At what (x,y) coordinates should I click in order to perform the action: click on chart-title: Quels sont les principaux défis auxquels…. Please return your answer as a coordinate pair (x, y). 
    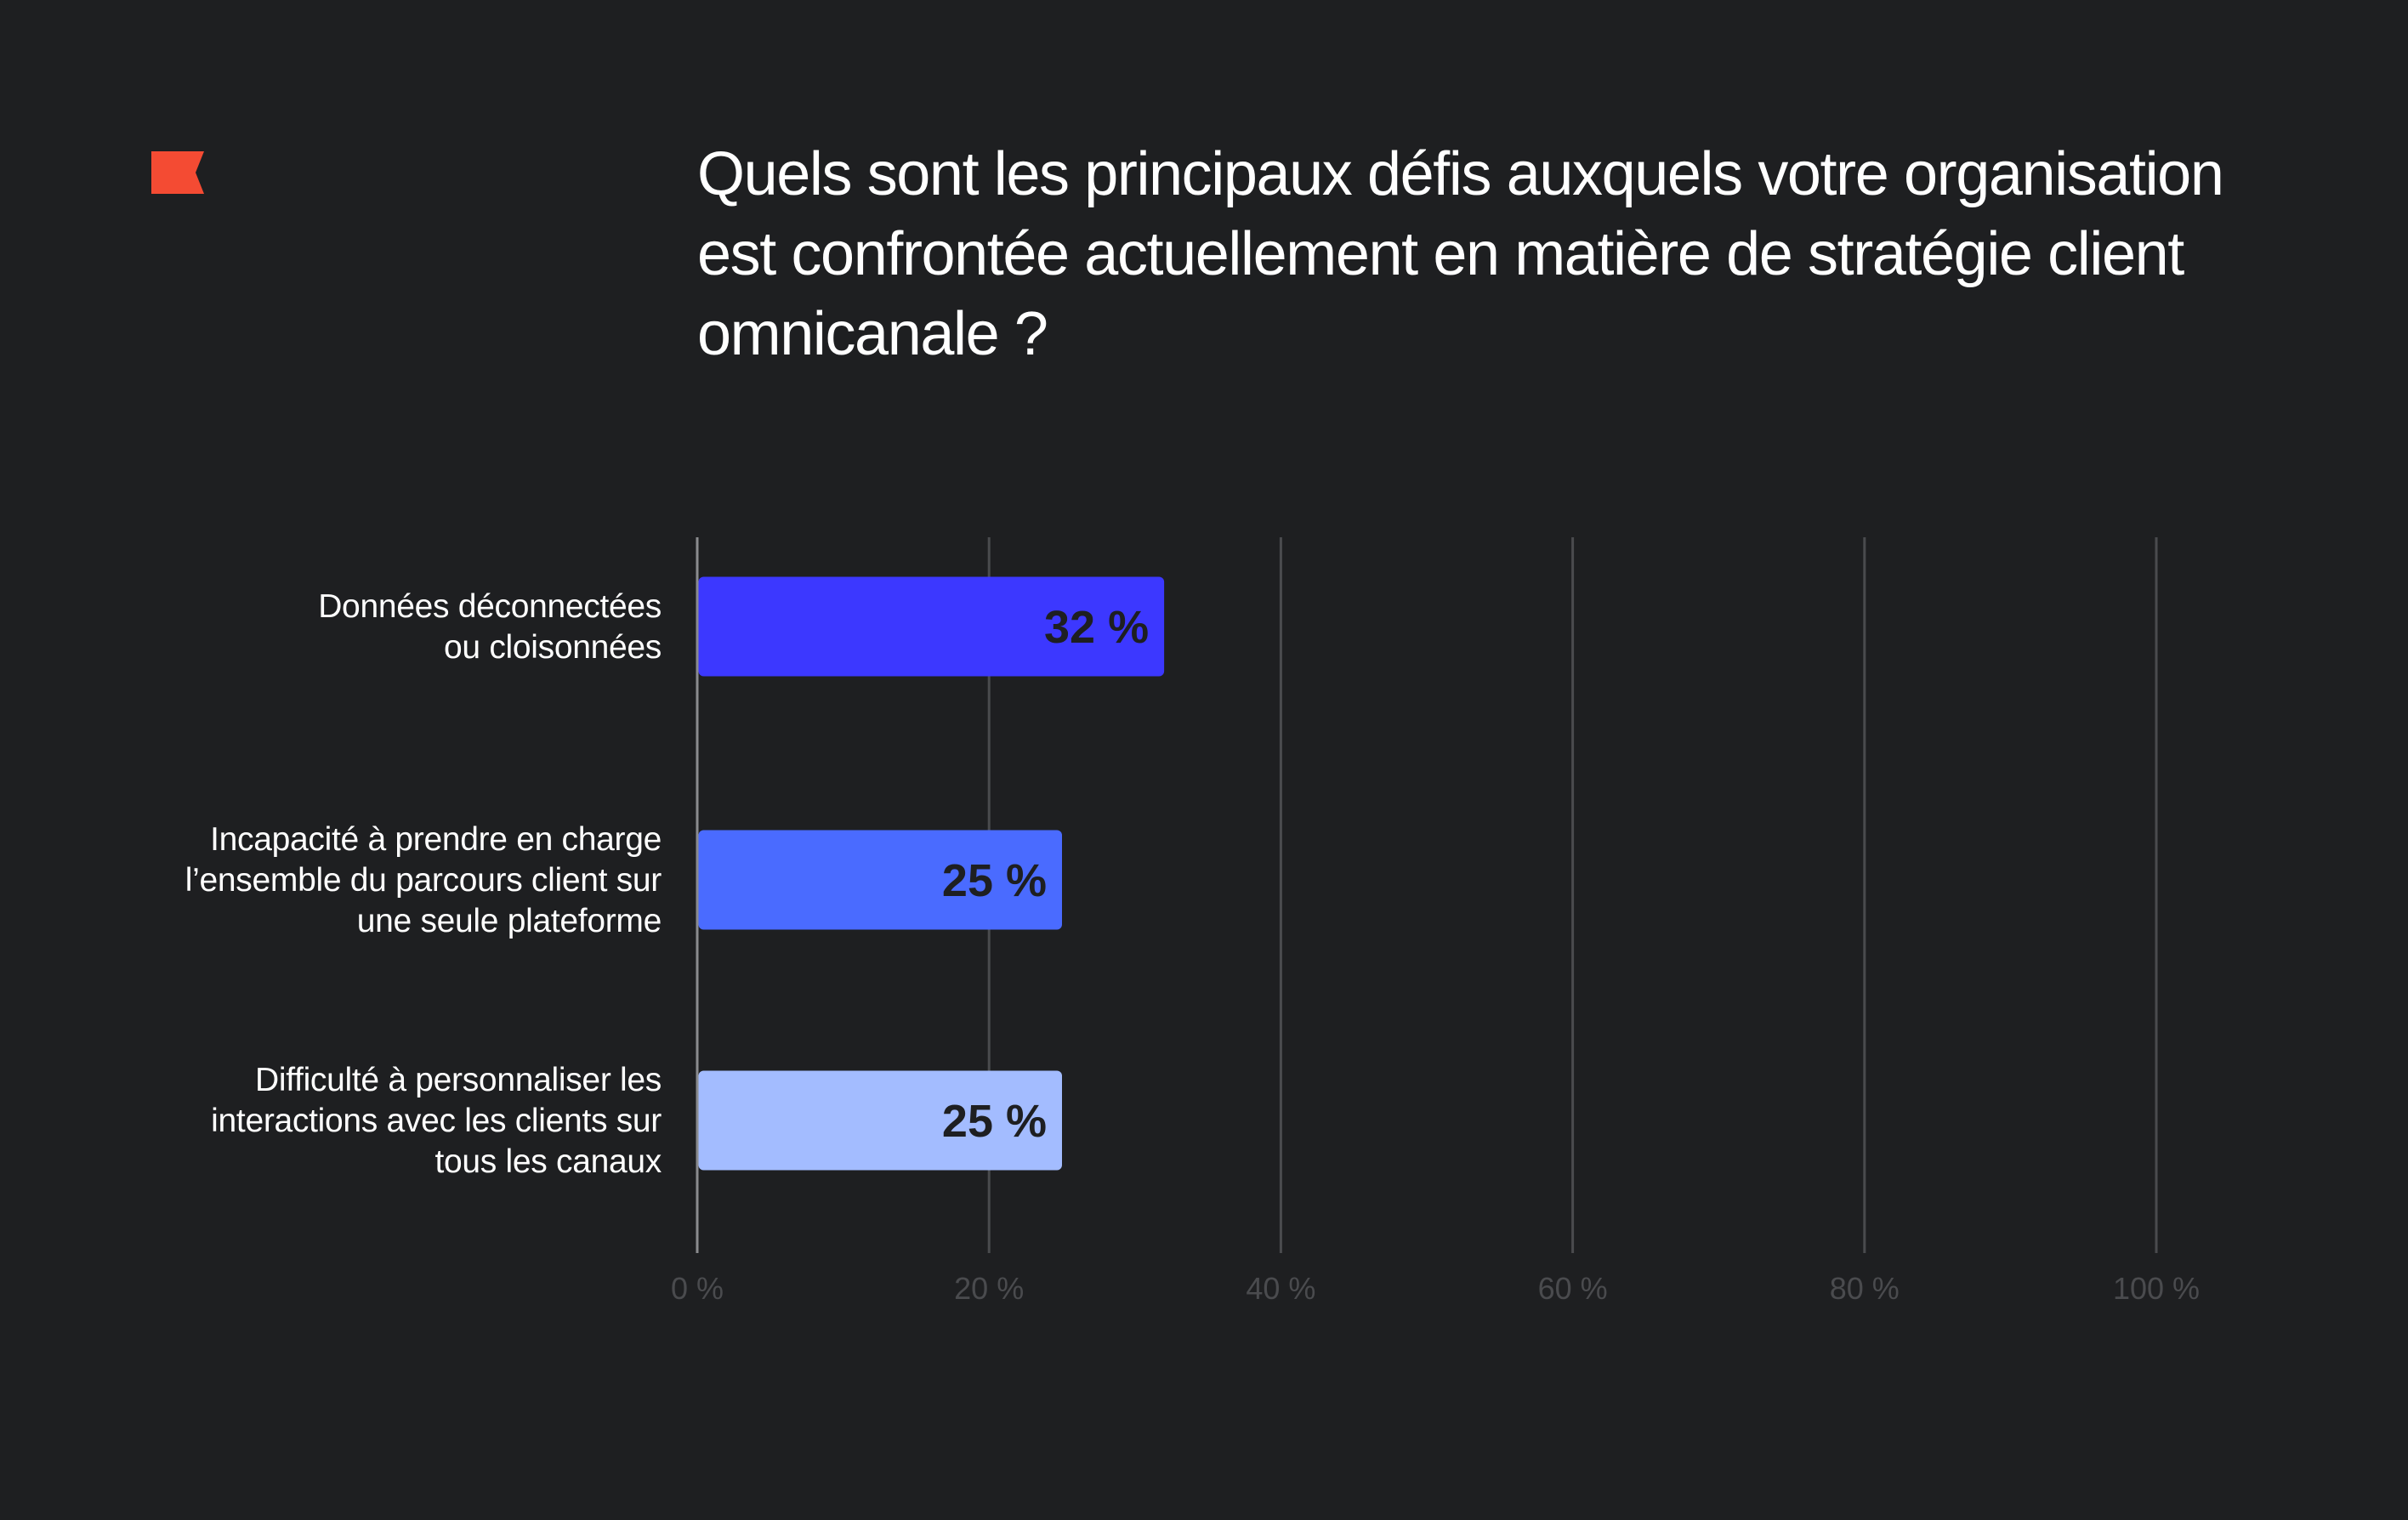
    Looking at the image, I should click on (1460, 254).